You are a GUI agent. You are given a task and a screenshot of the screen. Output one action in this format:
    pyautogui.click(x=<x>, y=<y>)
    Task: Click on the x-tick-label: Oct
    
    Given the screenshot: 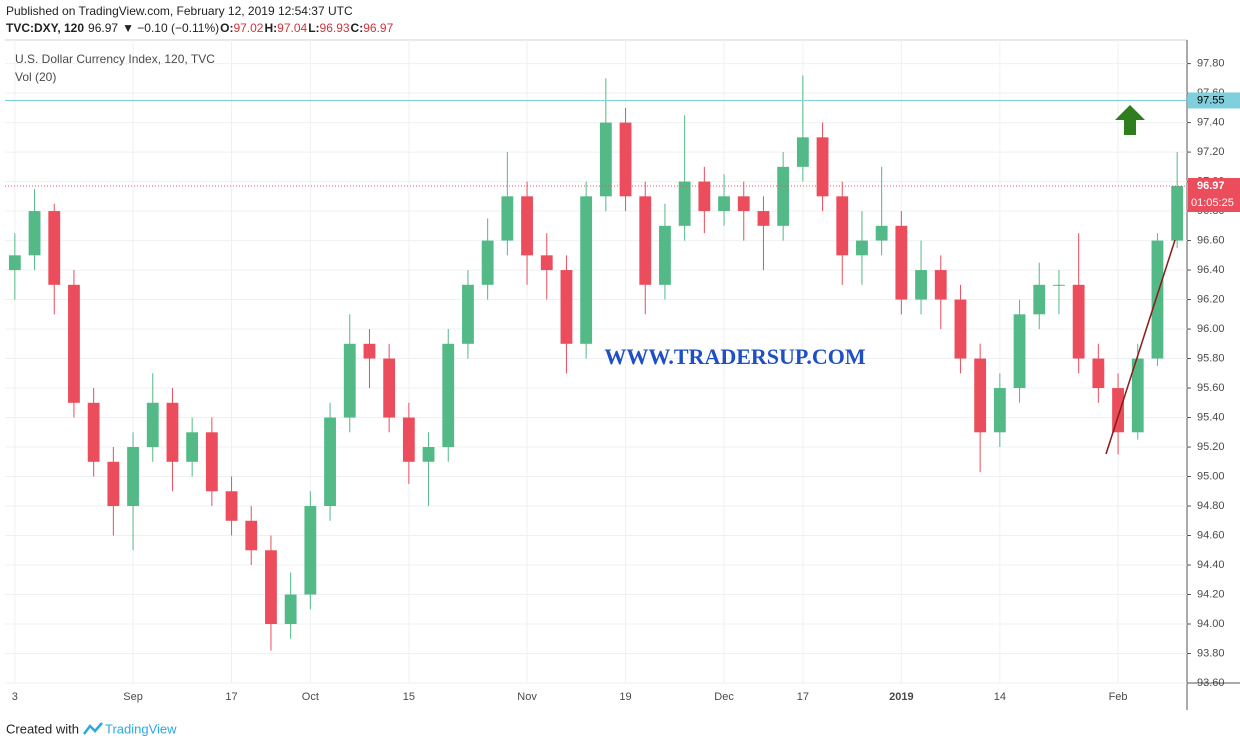 What is the action you would take?
    pyautogui.click(x=310, y=697)
    